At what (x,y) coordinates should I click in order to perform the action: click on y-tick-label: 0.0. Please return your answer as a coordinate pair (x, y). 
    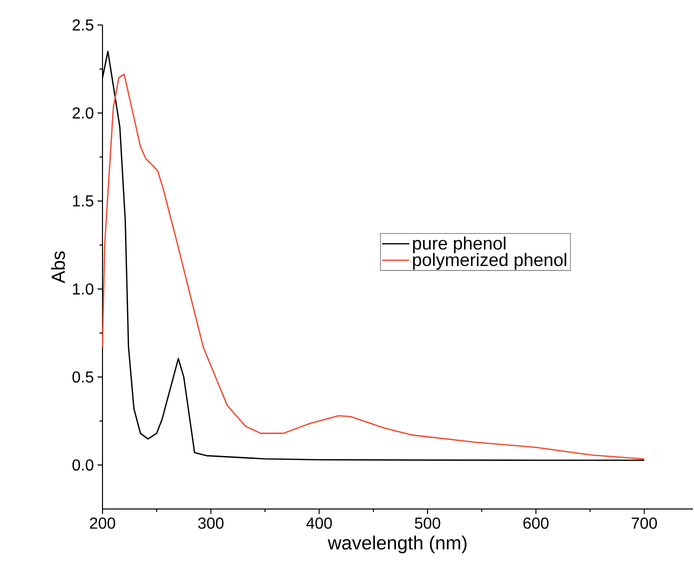
    Looking at the image, I should click on (83, 465).